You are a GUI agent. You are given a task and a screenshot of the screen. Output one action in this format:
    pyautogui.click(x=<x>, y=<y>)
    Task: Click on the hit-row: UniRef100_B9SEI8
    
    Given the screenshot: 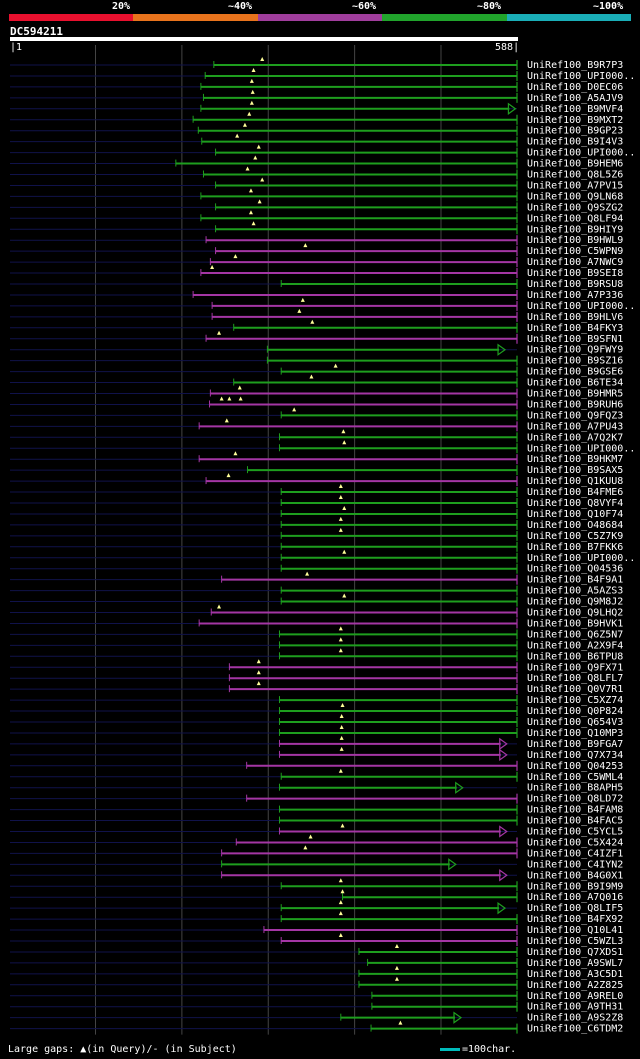 What is the action you would take?
    pyautogui.click(x=316, y=272)
    